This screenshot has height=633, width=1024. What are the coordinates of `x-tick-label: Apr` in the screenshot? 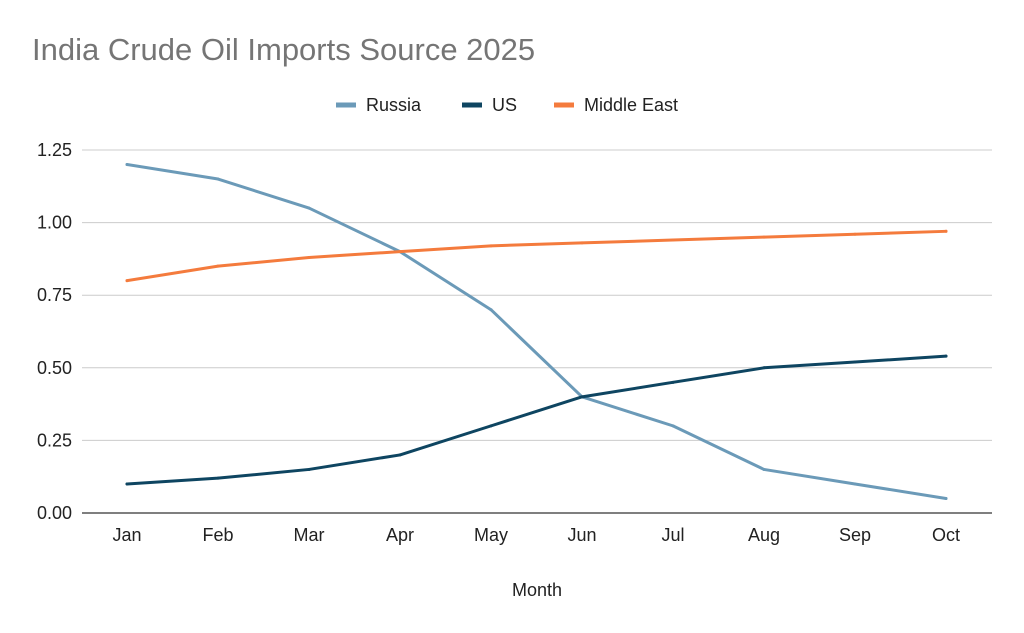 It's located at (400, 535).